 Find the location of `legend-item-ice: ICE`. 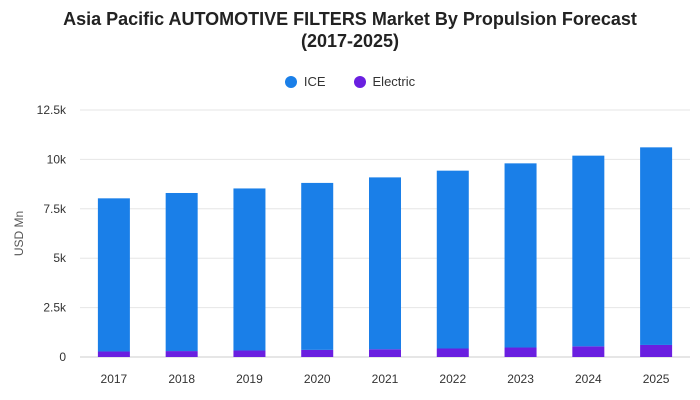

legend-item-ice: ICE is located at coordinates (305, 81).